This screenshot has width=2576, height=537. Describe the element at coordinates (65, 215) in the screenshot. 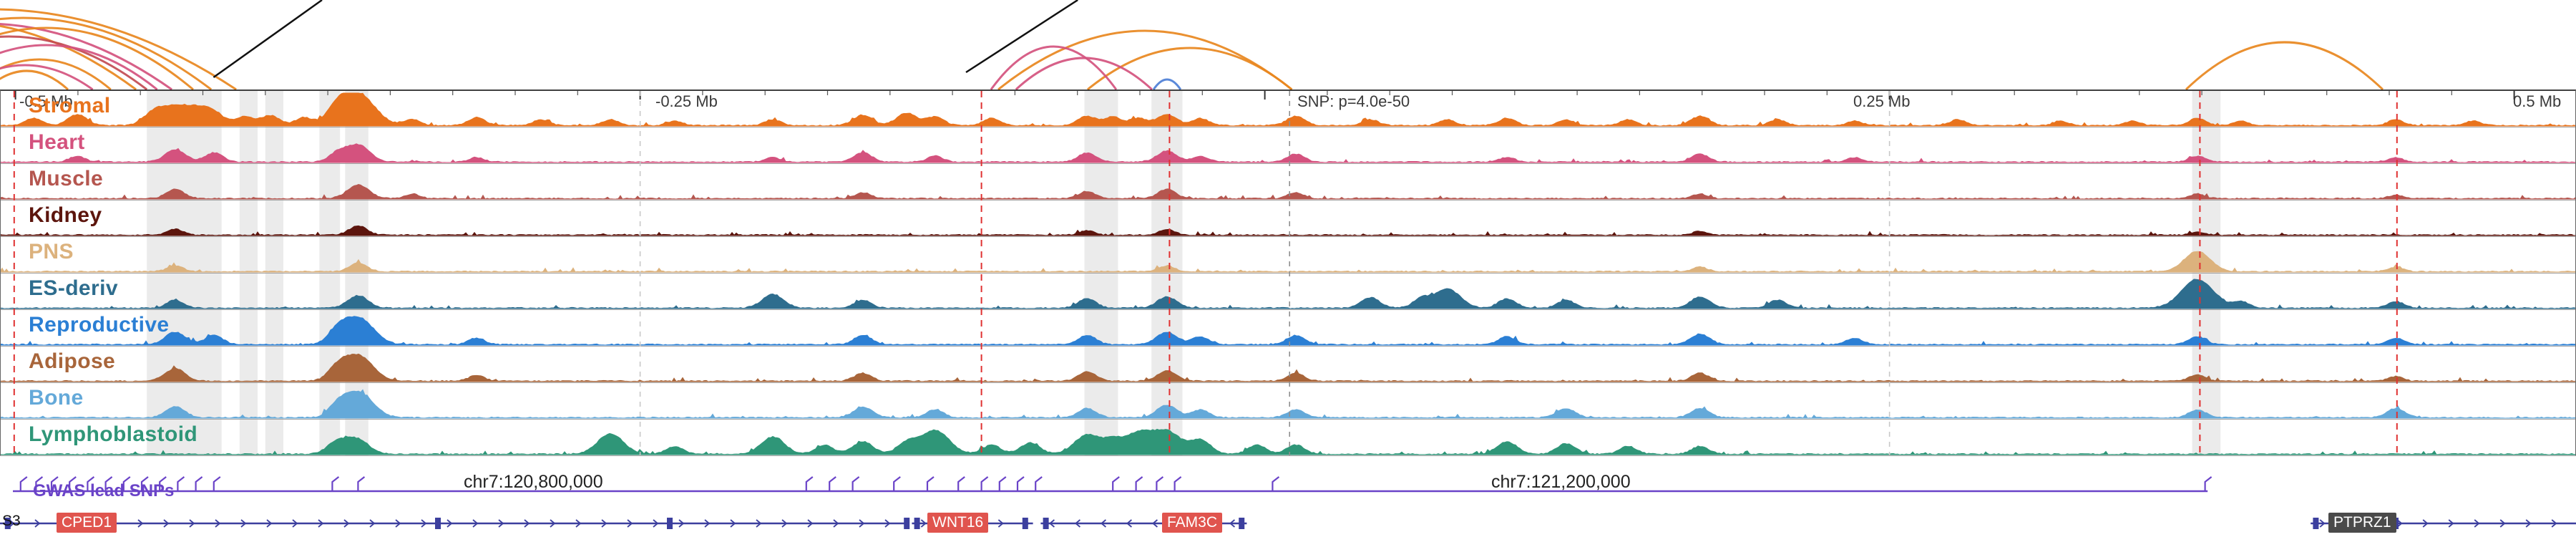

I see `track-label-kidney: Kidney` at that location.